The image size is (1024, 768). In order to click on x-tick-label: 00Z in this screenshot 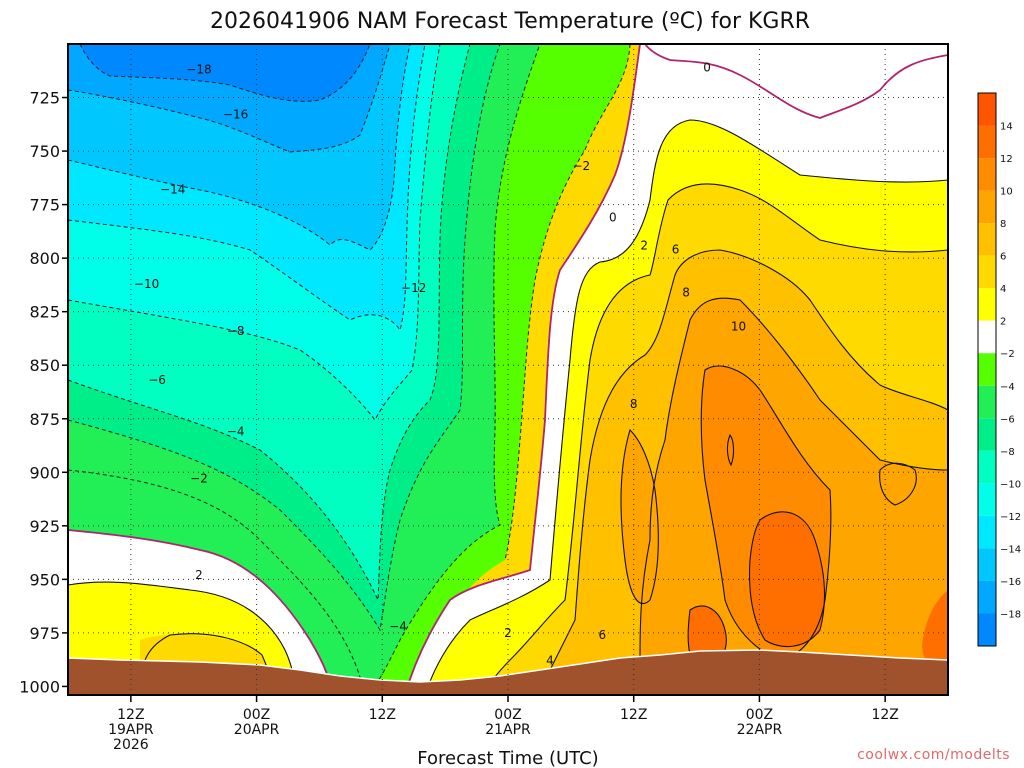, I will do `click(507, 715)`.